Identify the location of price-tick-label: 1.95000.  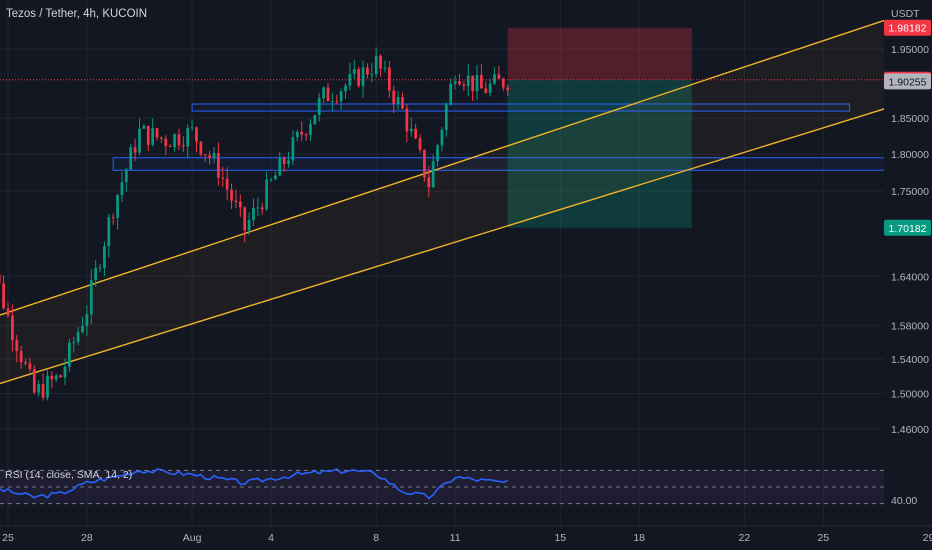
(910, 50).